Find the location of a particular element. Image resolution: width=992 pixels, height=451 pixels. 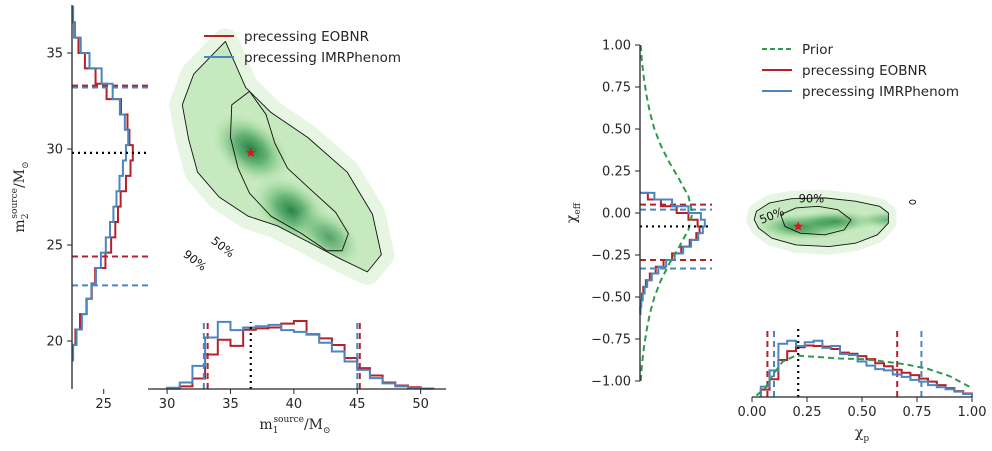

y-tick-label: −0.75 is located at coordinates (611, 340).